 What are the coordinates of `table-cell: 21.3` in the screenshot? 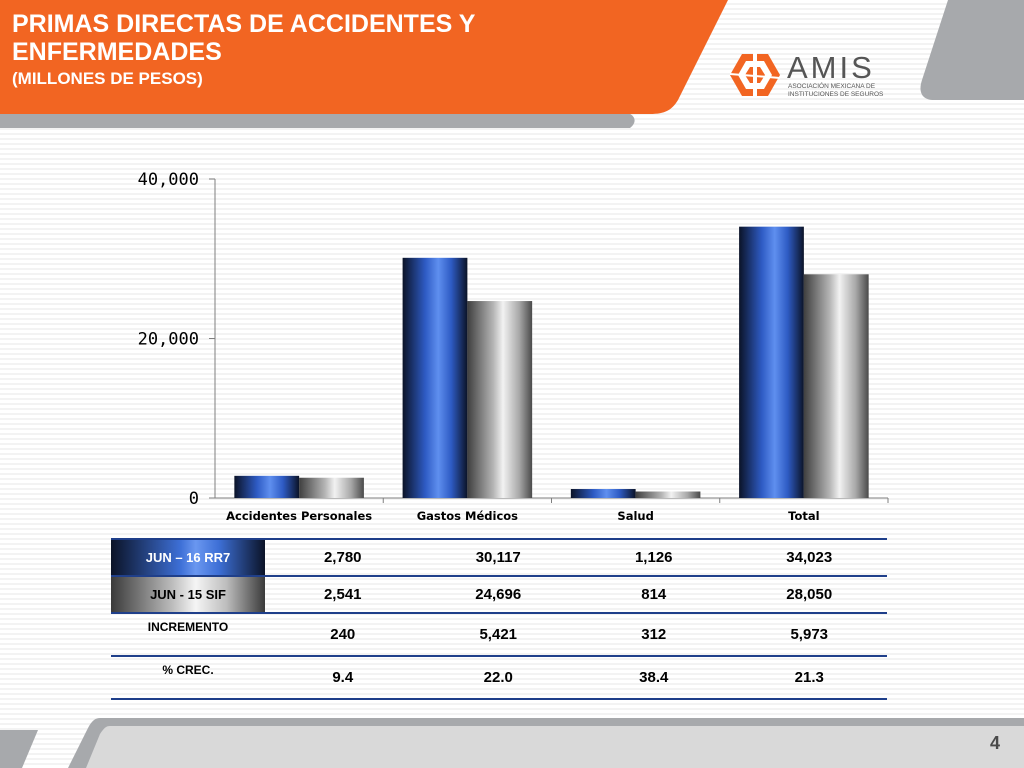 It's located at (809, 678).